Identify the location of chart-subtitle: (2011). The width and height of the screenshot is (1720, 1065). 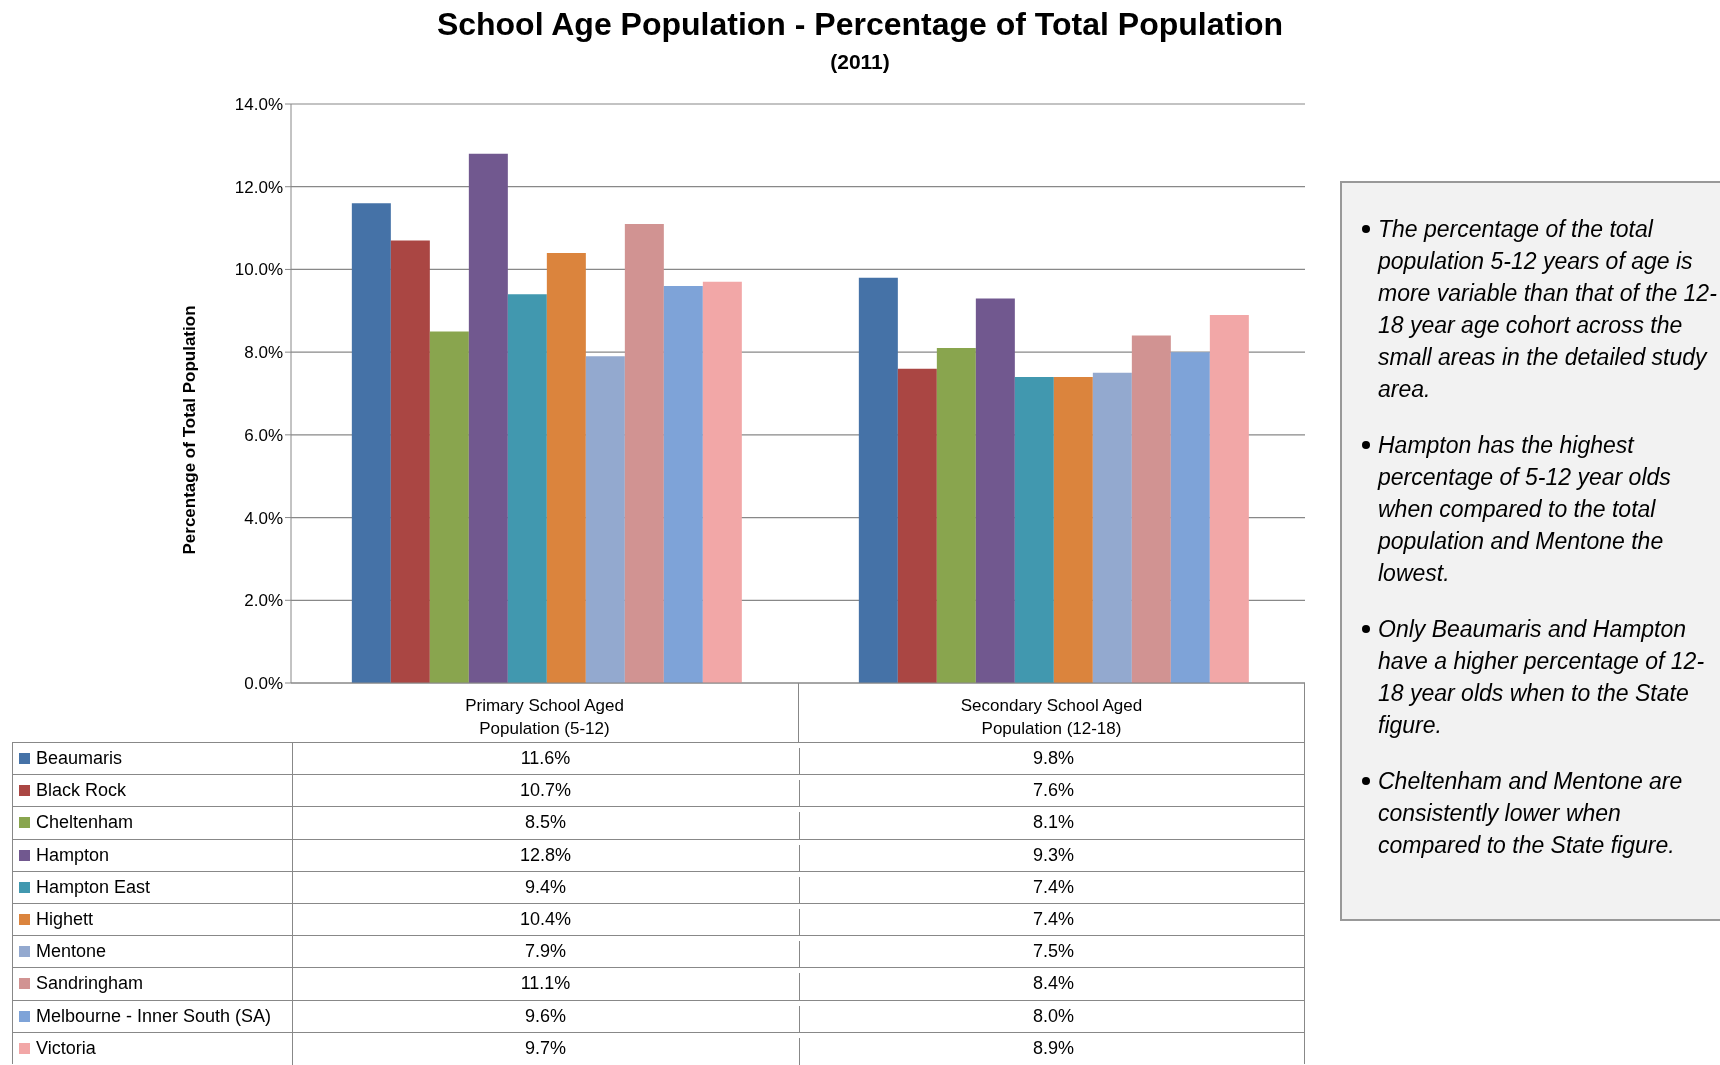
(860, 62).